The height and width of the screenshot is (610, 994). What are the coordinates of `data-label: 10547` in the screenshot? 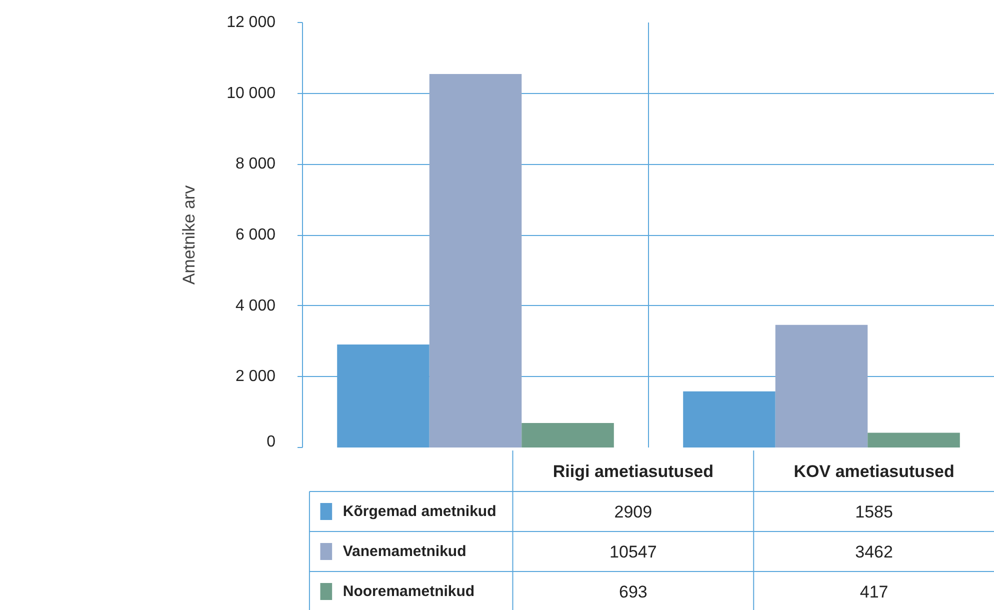 It's located at (633, 552).